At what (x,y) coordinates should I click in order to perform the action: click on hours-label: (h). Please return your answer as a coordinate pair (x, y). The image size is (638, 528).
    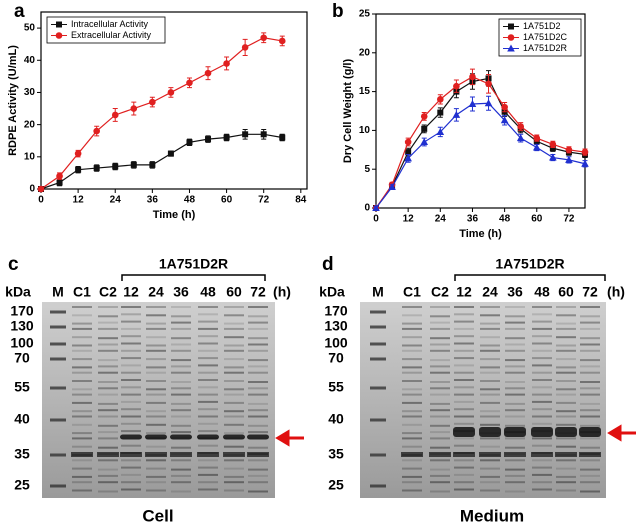
    Looking at the image, I should click on (616, 292).